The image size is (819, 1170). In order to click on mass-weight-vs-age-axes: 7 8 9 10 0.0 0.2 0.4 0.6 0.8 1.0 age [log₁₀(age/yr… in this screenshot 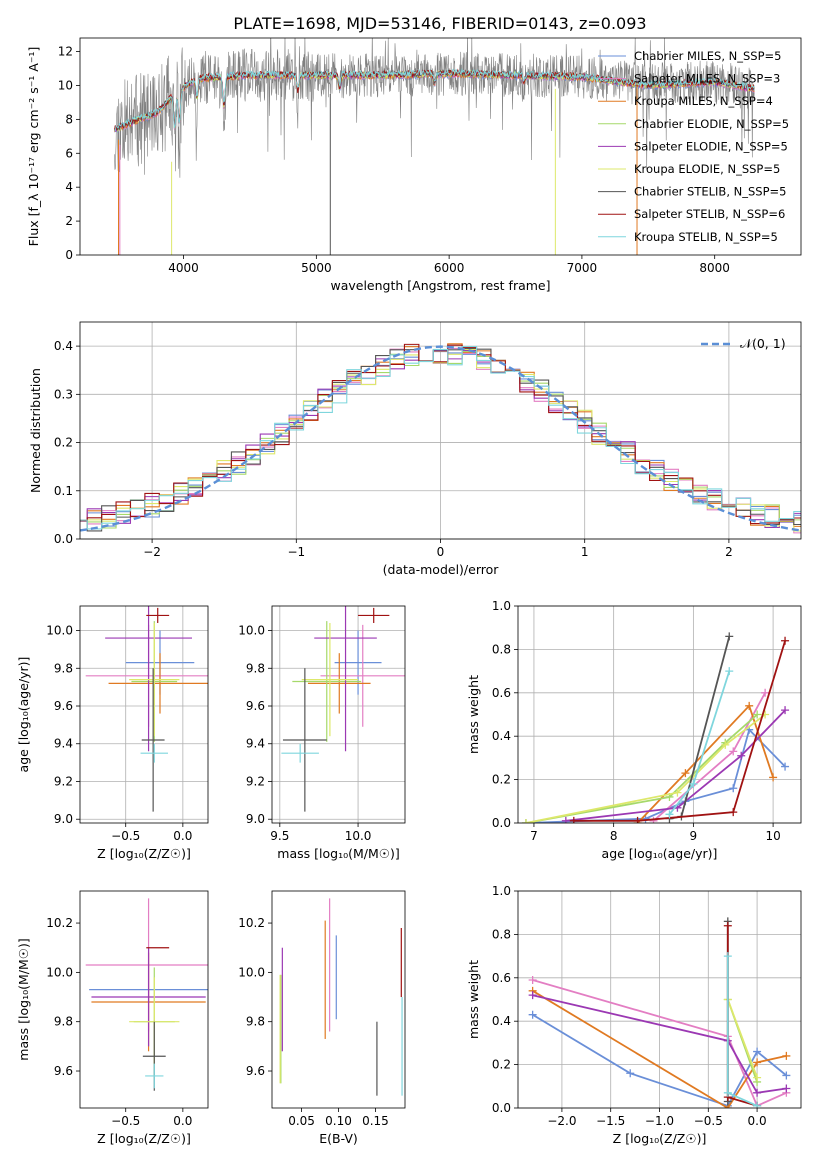, I will do `click(633, 730)`.